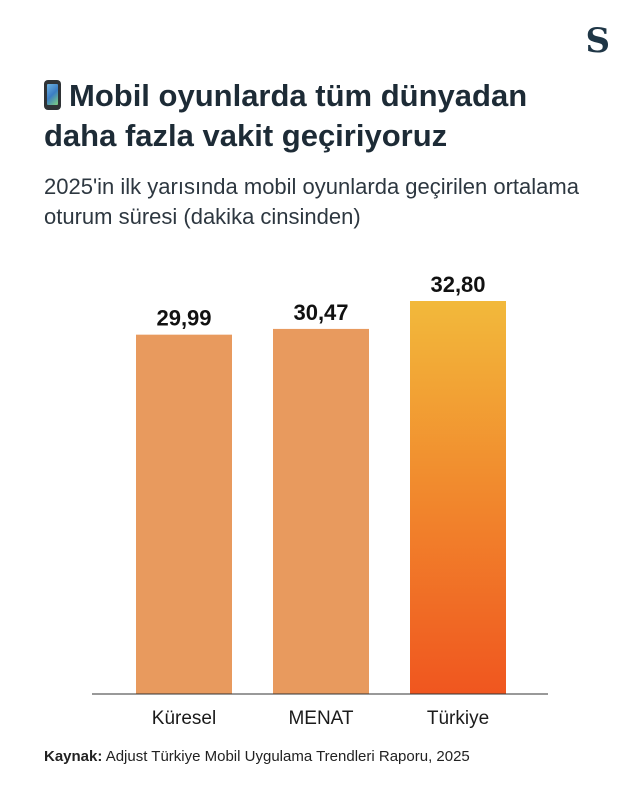 Image resolution: width=640 pixels, height=800 pixels. What do you see at coordinates (458, 497) in the screenshot?
I see `bar-türkiye` at bounding box center [458, 497].